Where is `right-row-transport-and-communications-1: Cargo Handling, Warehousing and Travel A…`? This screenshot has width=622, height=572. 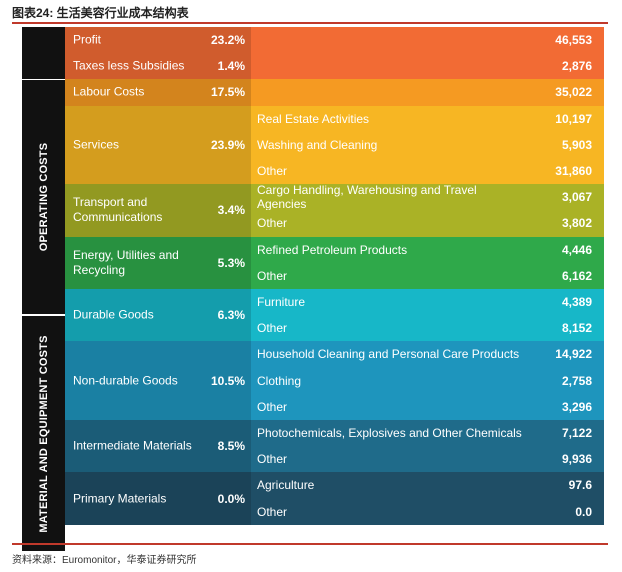
right-row-transport-and-communications-1: Cargo Handling, Warehousing and Travel A… is located at coordinates (427, 197).